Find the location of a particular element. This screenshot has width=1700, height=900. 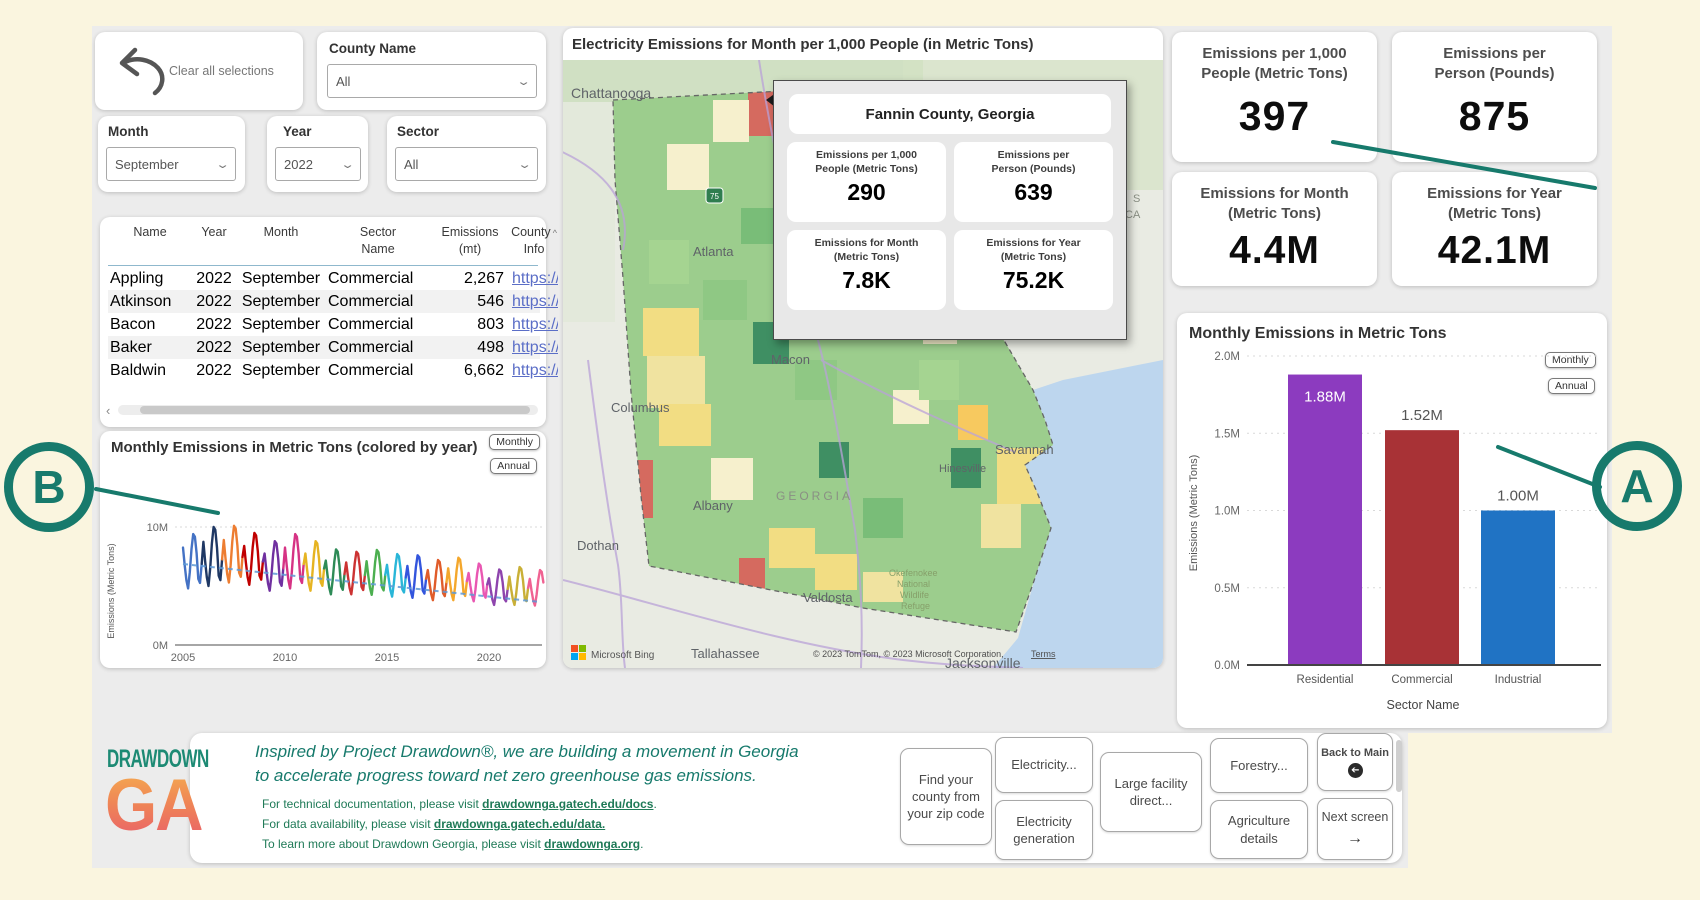

line-chart-annual-button: Annual is located at coordinates (513, 466).